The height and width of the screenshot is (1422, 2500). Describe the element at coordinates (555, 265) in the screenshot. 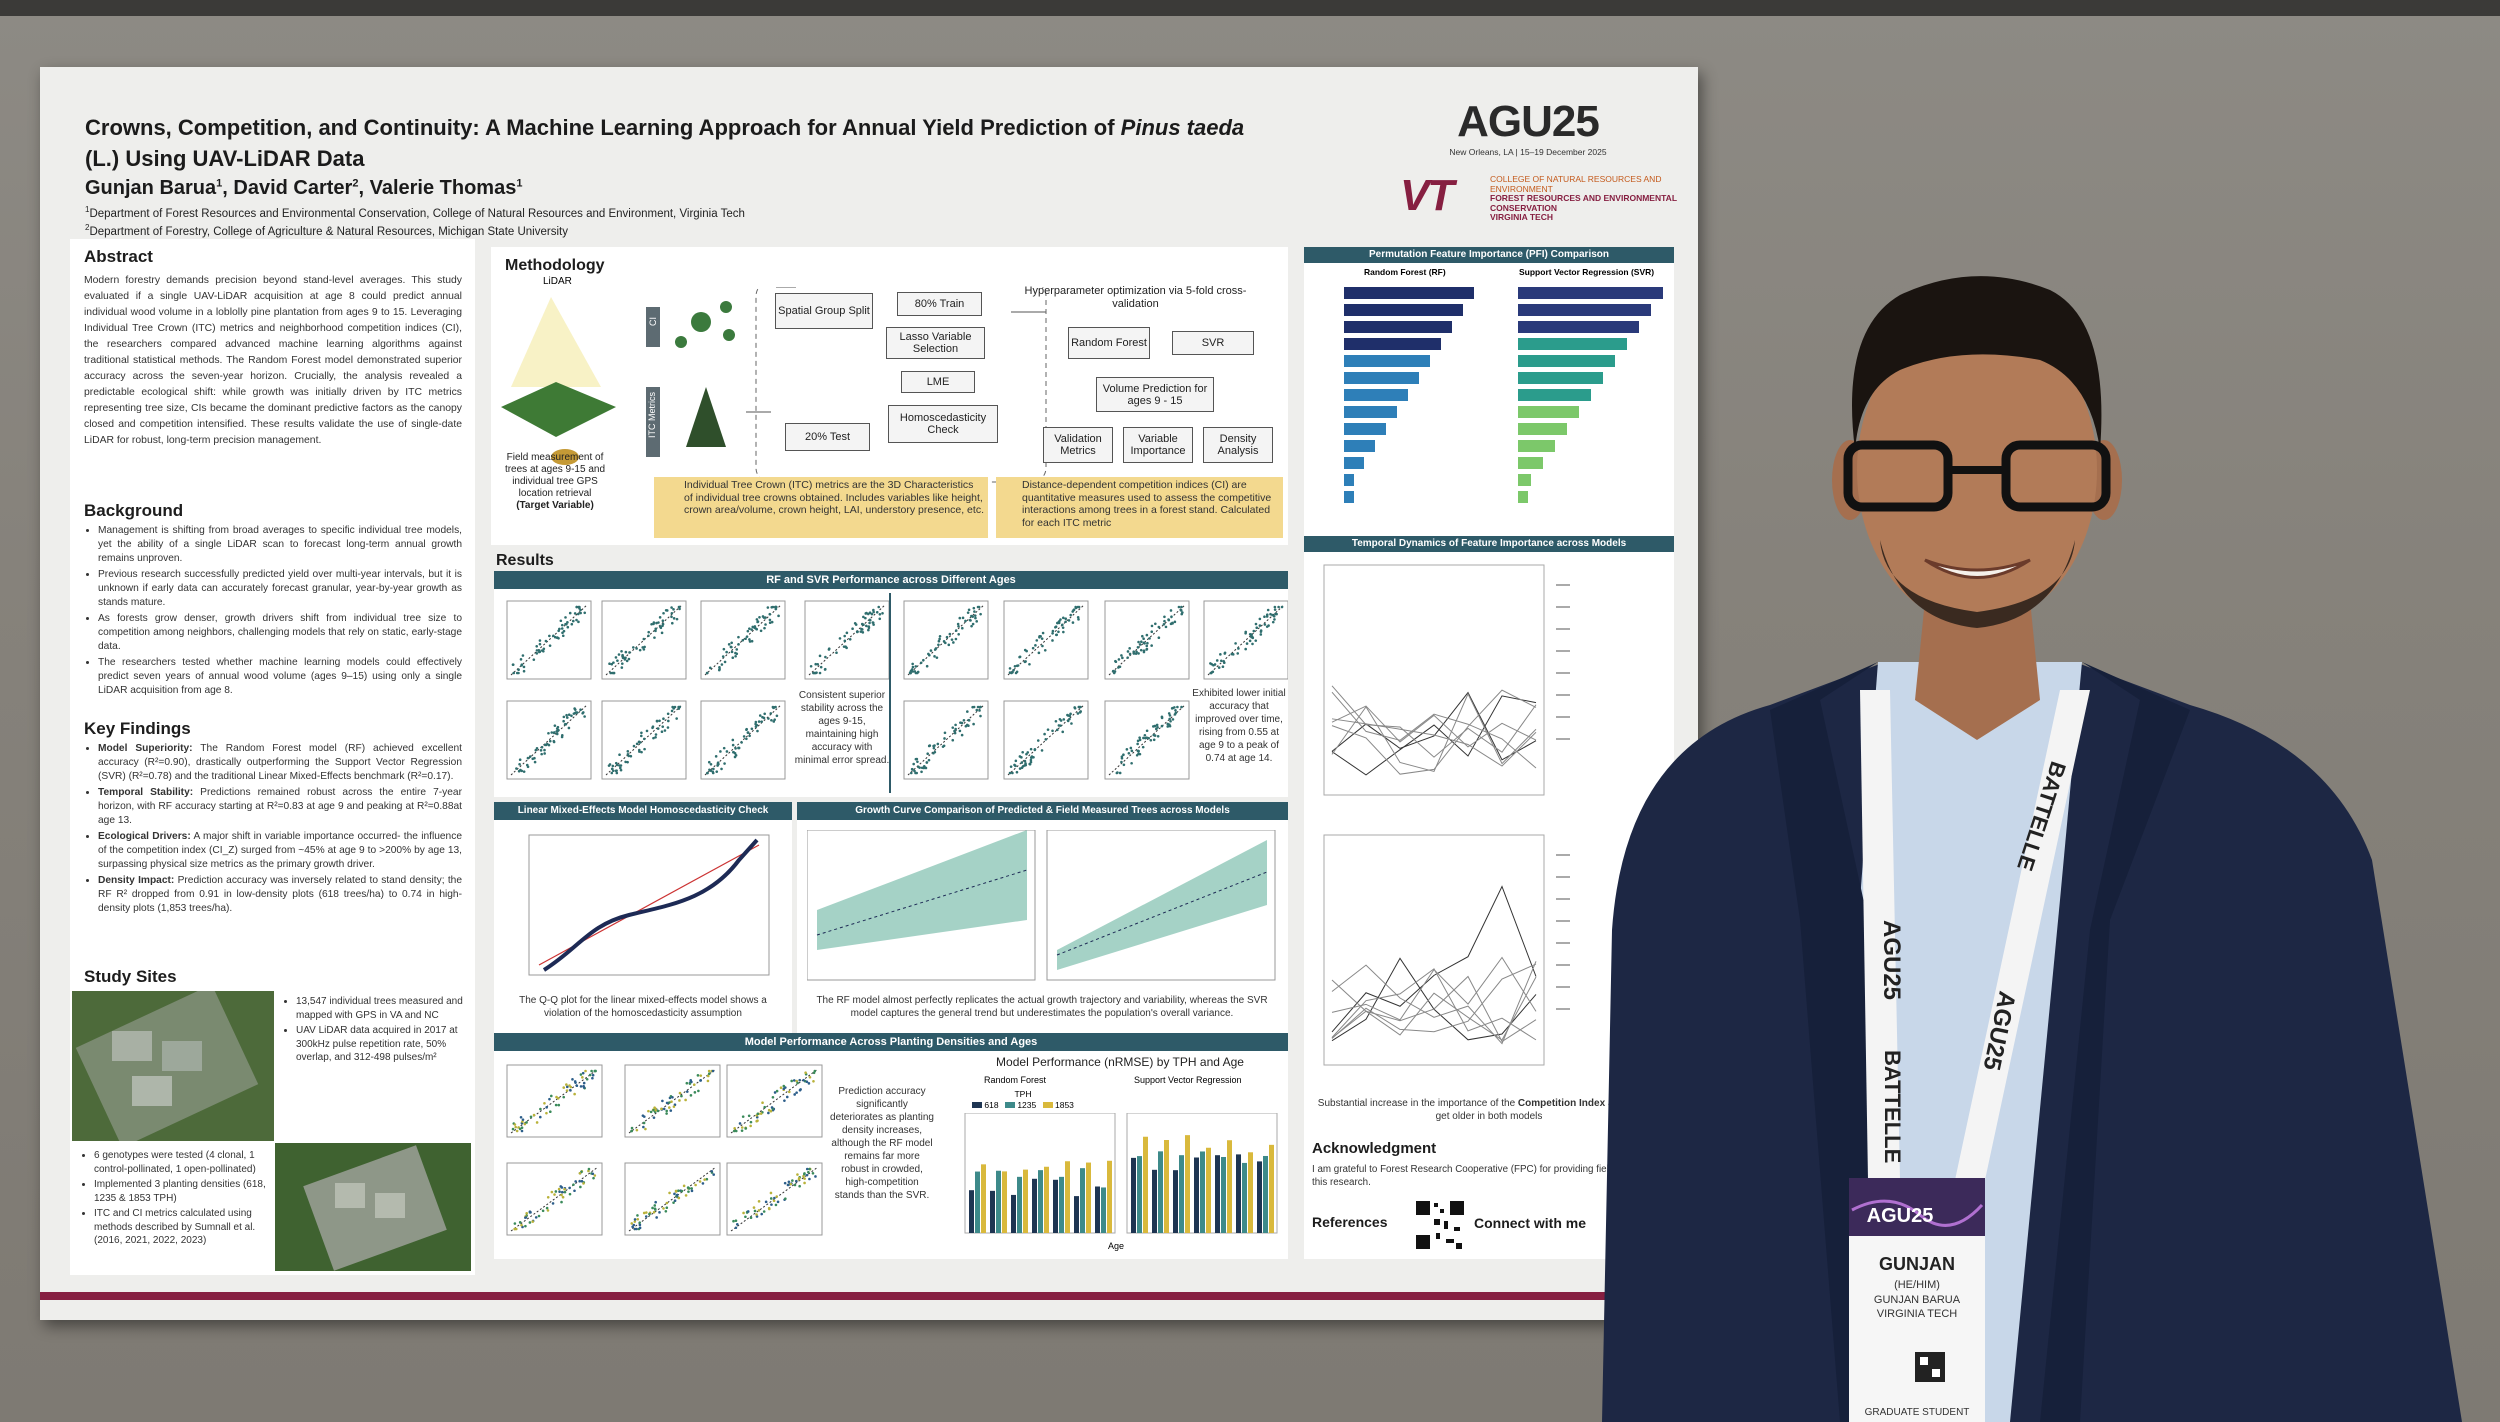

I see `section-heading: Methodology` at that location.